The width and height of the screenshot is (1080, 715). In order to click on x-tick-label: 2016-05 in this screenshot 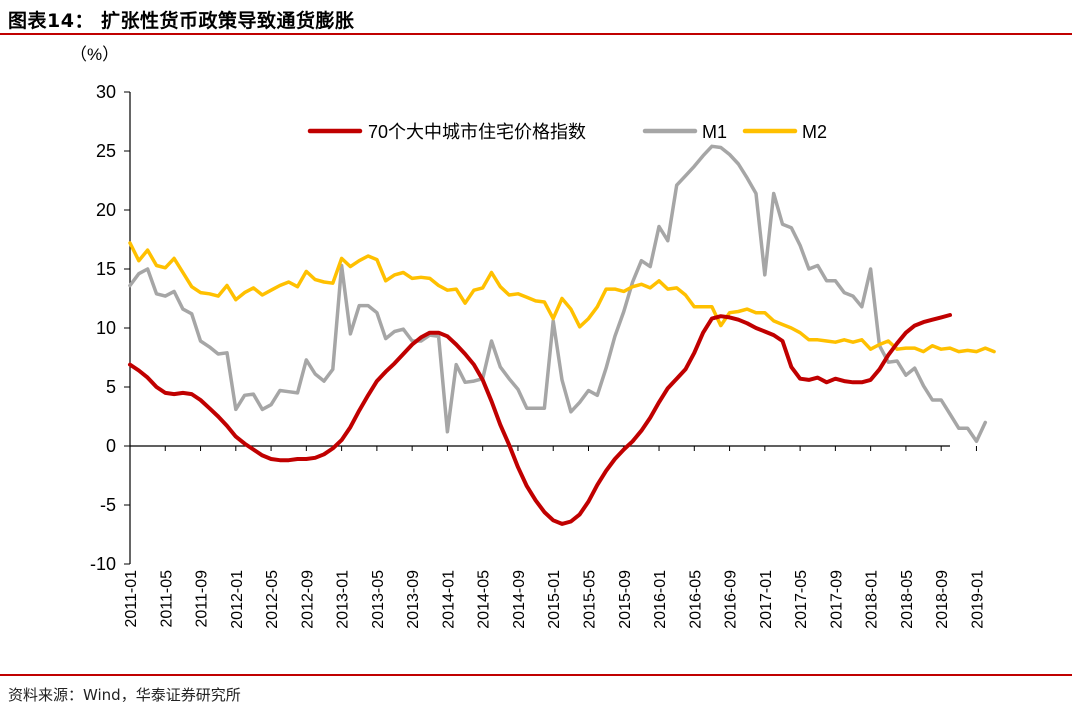, I will do `click(695, 599)`.